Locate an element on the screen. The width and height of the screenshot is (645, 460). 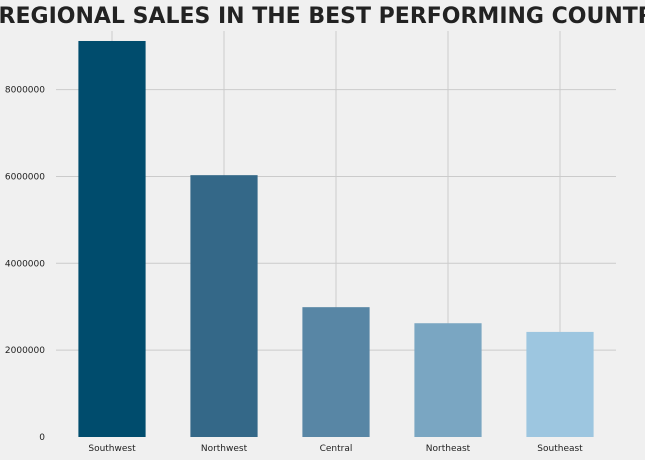
y-tick-label: 8000000 is located at coordinates (25, 91).